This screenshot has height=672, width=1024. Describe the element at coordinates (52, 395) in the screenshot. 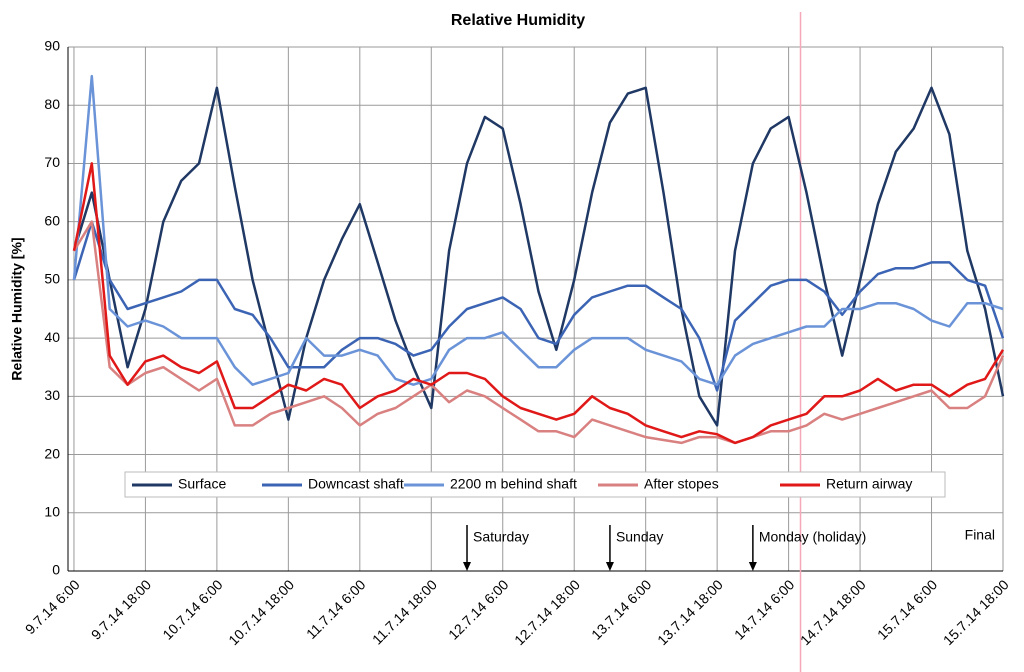

I see `y-tick-label: 30` at that location.